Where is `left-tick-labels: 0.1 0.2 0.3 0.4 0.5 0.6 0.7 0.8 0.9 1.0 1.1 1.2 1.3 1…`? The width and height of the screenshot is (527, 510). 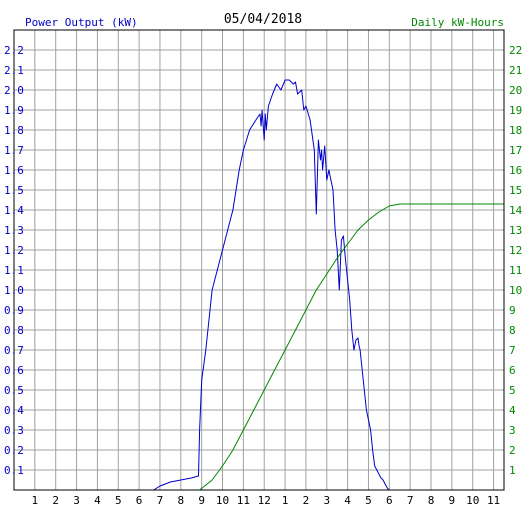 left-tick-labels: 0.1 0.2 0.3 0.4 0.5 0.6 0.7 0.8 0.9 1.0 1.1 1.2 1.3 1… is located at coordinates (14, 260).